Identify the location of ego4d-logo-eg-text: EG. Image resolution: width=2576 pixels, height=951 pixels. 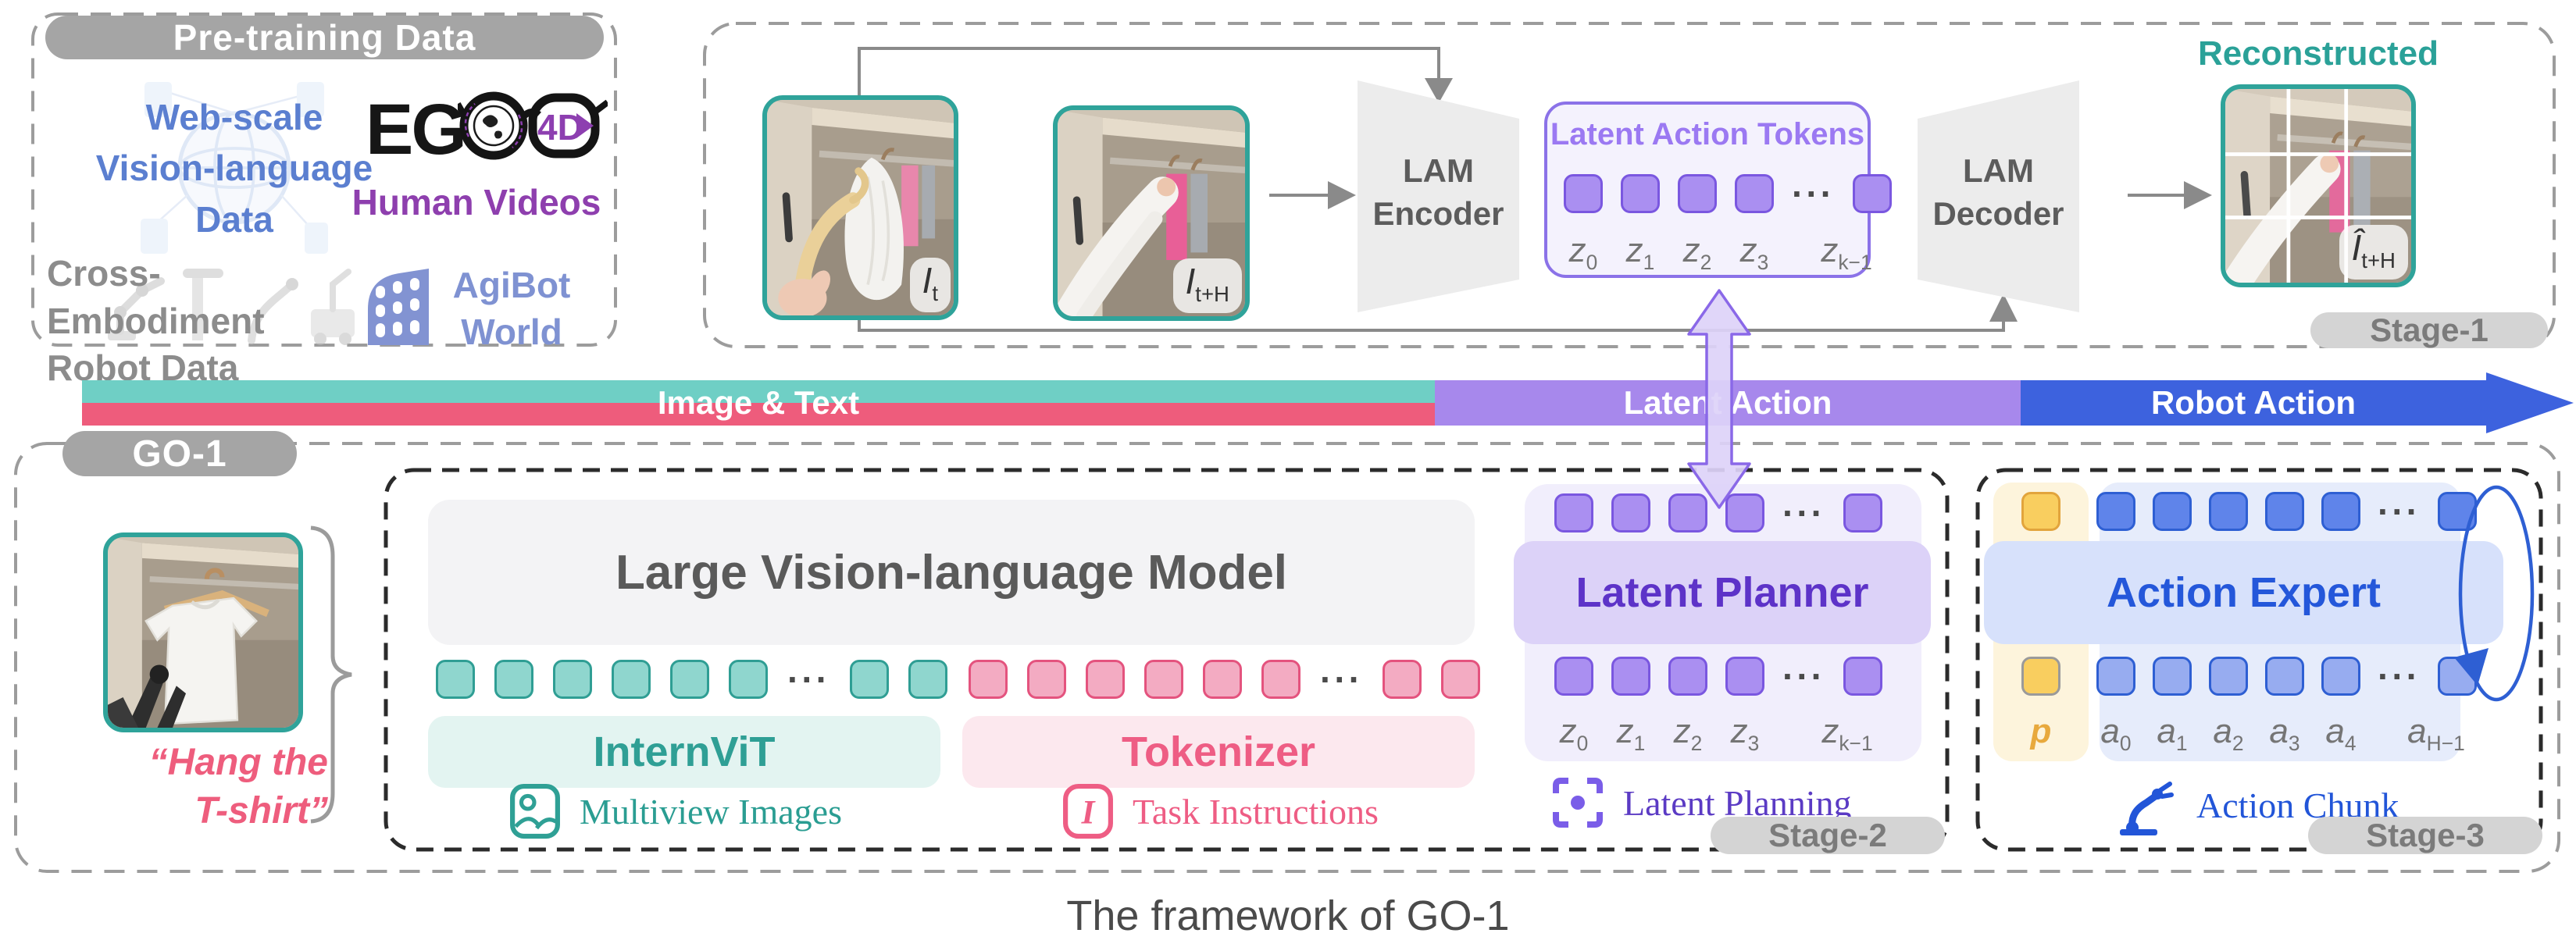
(416, 129).